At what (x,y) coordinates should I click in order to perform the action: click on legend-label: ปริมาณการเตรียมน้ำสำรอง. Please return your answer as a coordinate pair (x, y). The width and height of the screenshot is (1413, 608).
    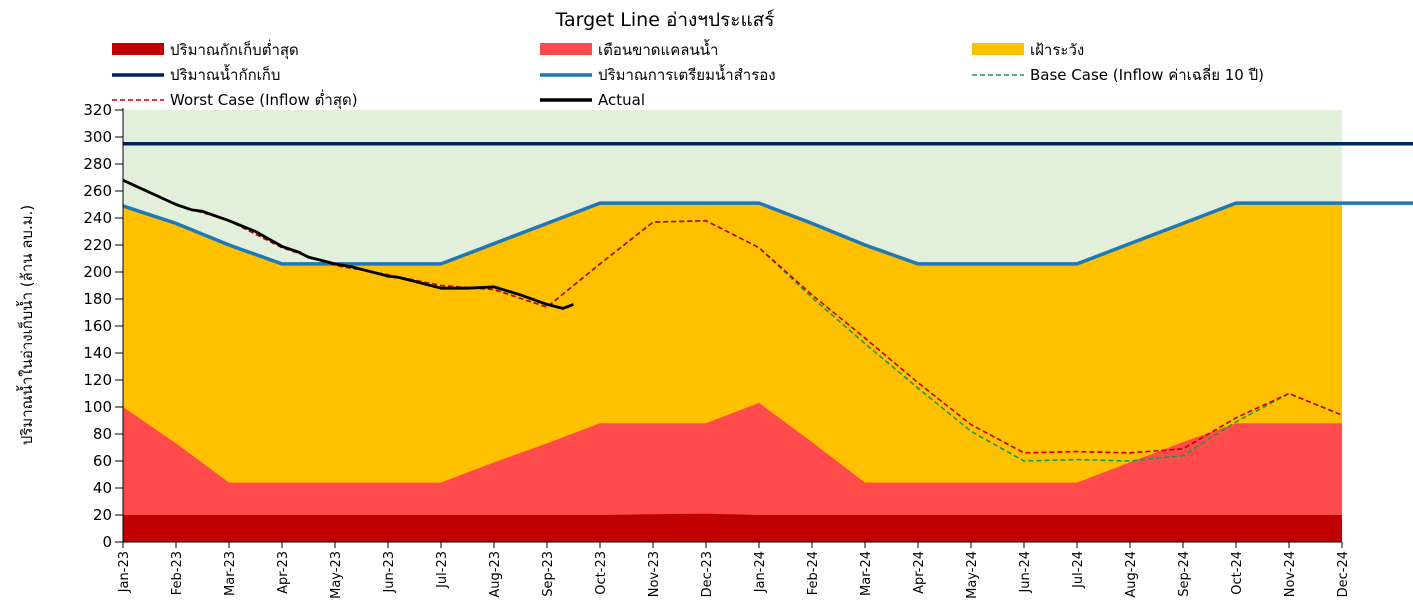
    Looking at the image, I should click on (687, 74).